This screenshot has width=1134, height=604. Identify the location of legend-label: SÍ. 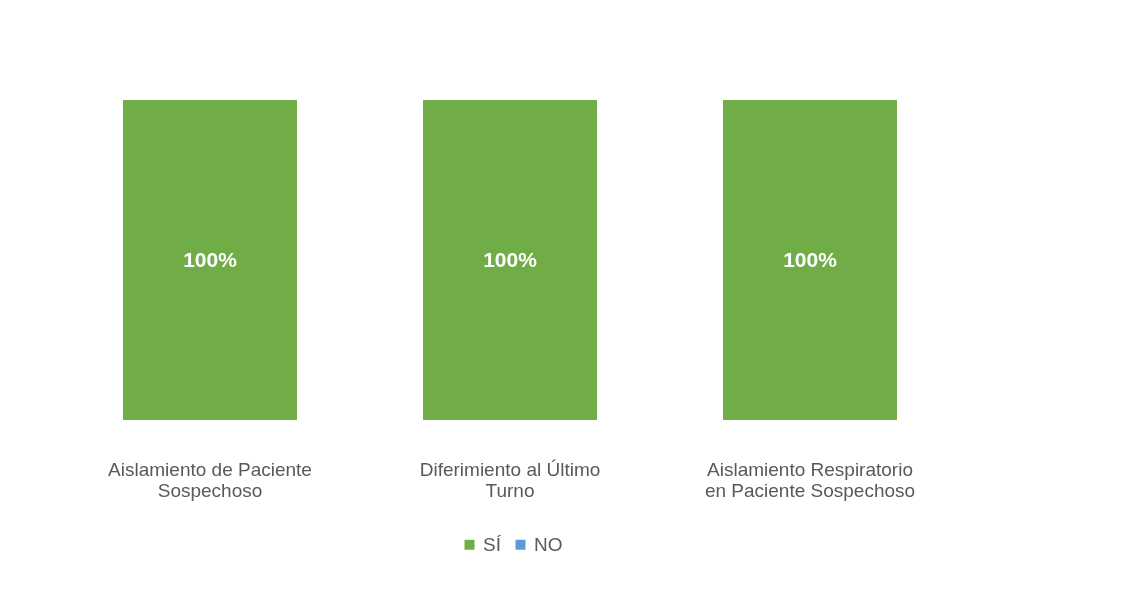
(492, 544).